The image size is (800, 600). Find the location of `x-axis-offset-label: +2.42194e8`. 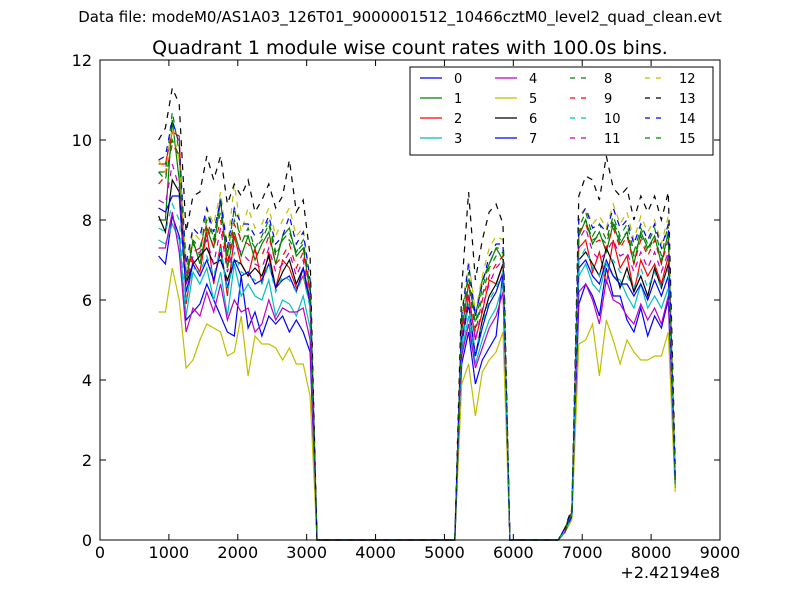

x-axis-offset-label: +2.42194e8 is located at coordinates (670, 572).